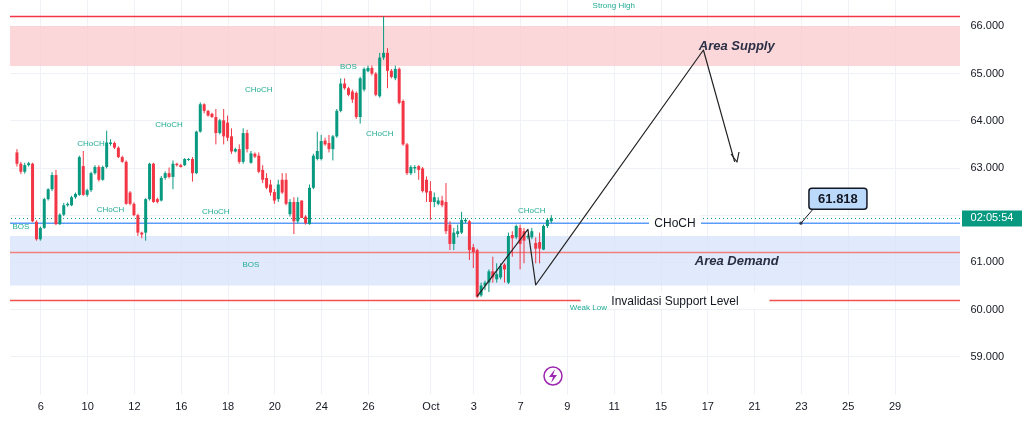 The image size is (1024, 422). I want to click on ref-line-label: CHoCH, so click(675, 223).